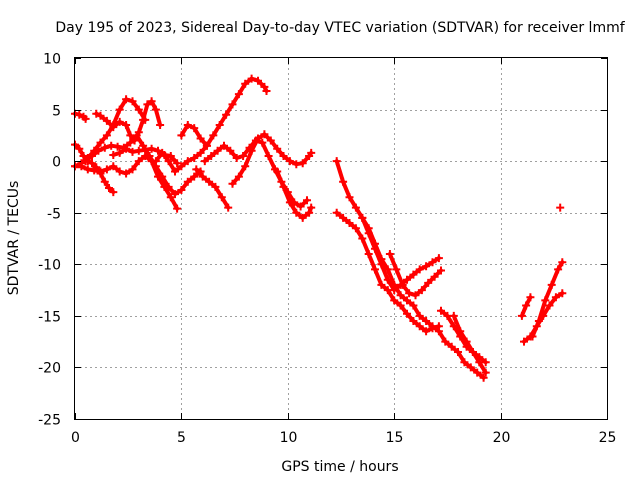 The height and width of the screenshot is (480, 640). I want to click on y-tick-label: 5, so click(56, 112).